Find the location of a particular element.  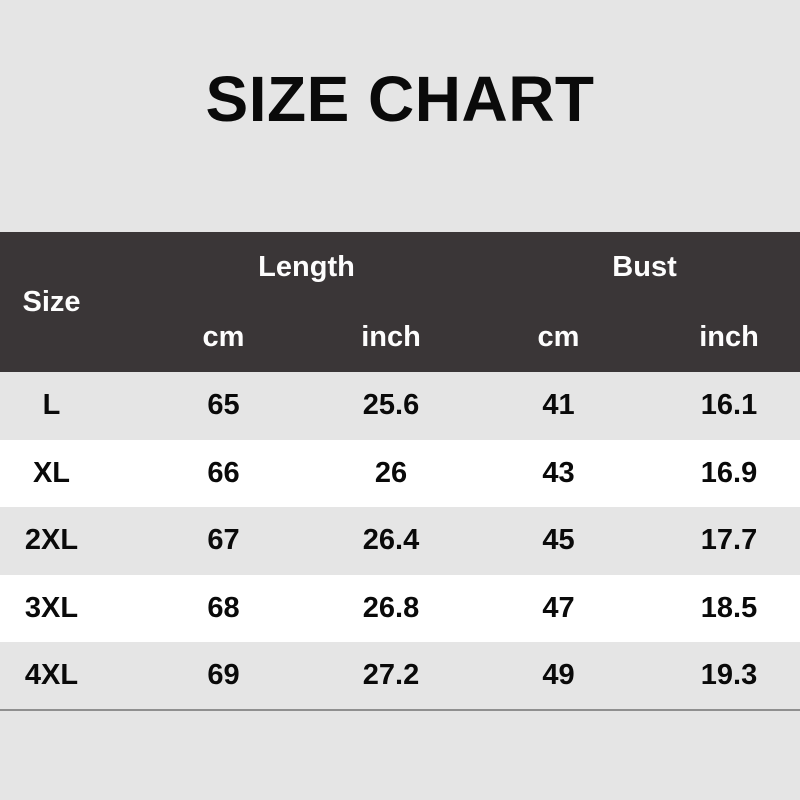

cell-length-inch: 26 is located at coordinates (391, 472).